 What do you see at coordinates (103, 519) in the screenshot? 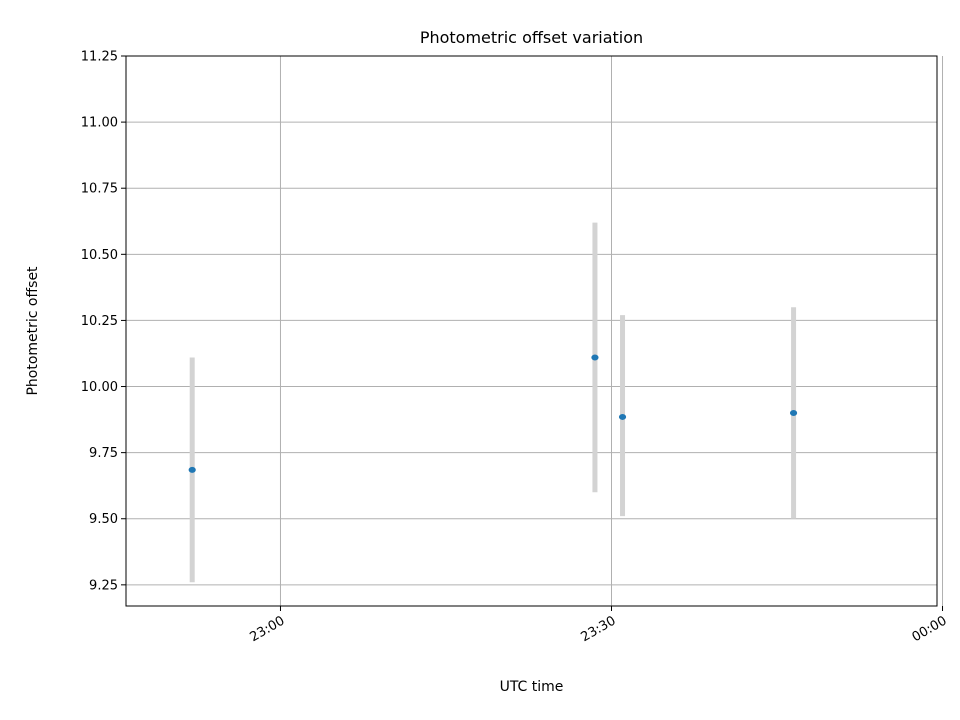
I see `y-tick-label: 9.50` at bounding box center [103, 519].